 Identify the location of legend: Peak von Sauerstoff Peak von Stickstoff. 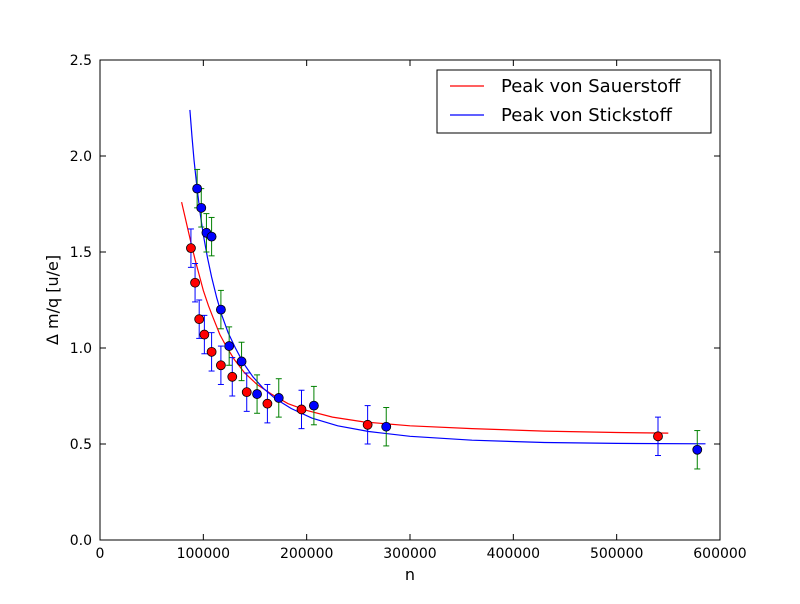
(574, 101).